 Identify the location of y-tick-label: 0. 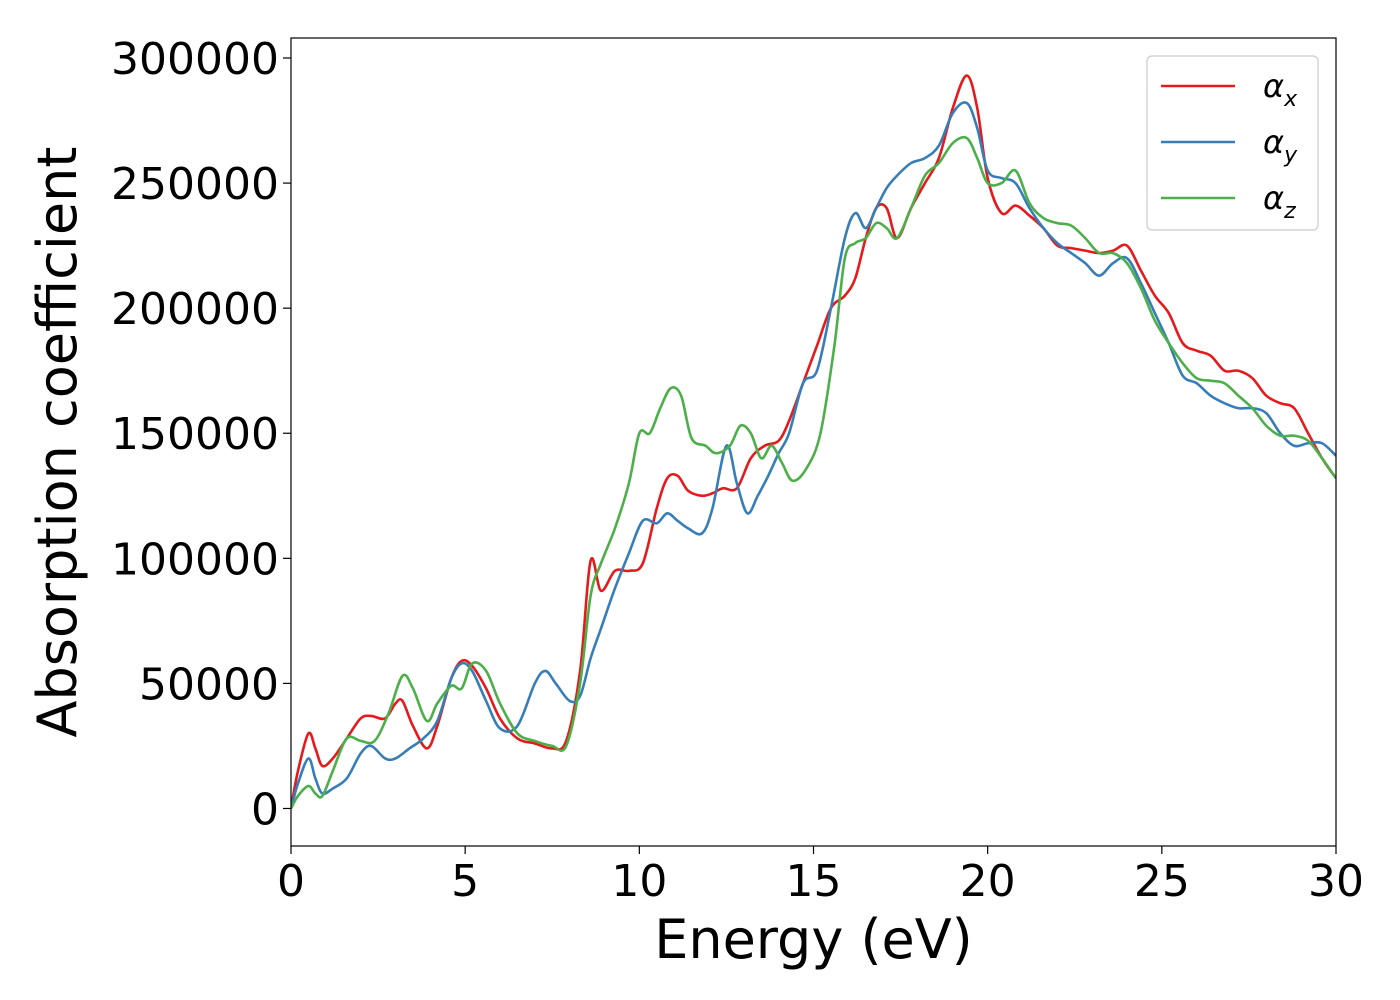
(265, 809).